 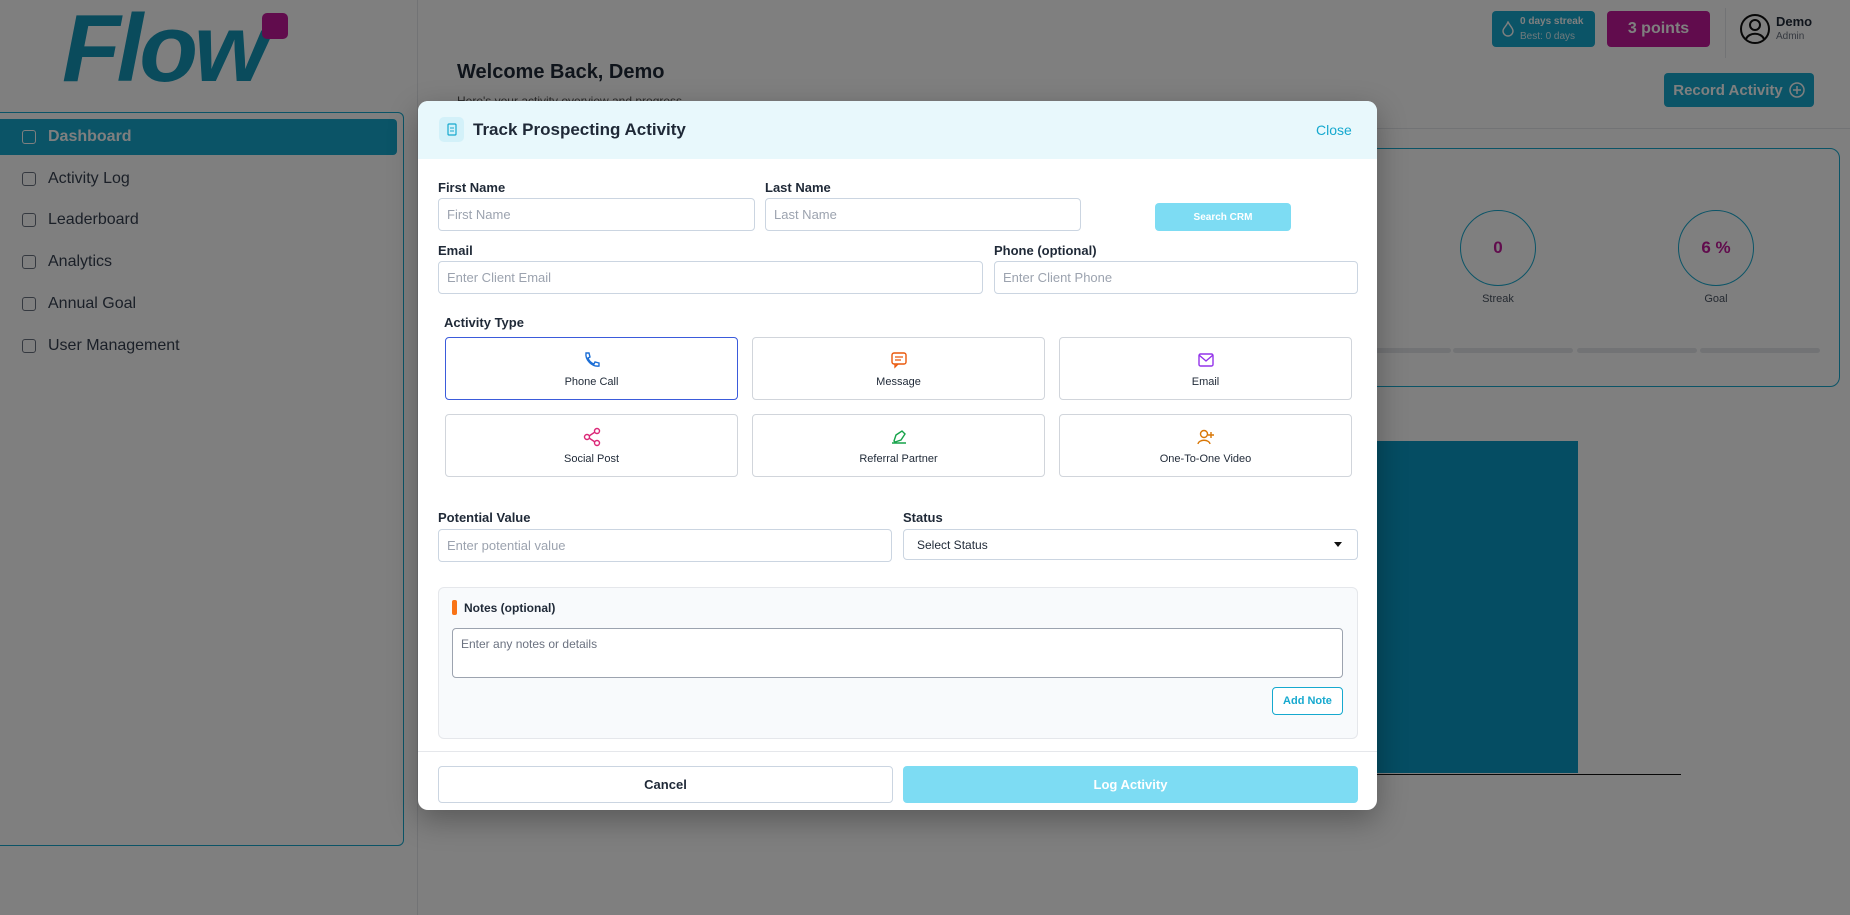 I want to click on log-activity-button: Log Activity, so click(x=1130, y=784).